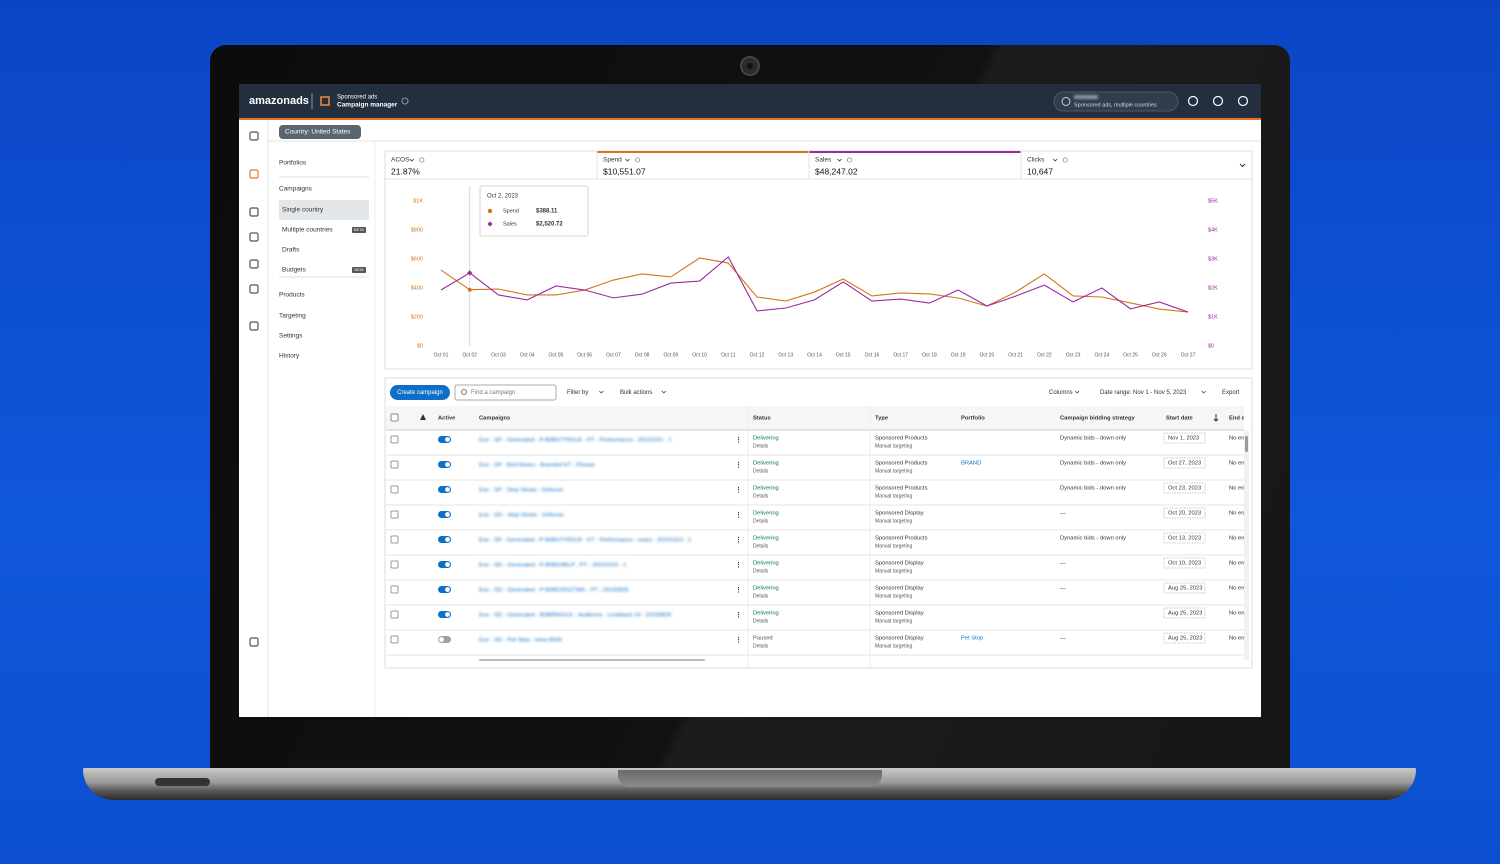 The height and width of the screenshot is (864, 1500). I want to click on metric-label: ACOS, so click(400, 160).